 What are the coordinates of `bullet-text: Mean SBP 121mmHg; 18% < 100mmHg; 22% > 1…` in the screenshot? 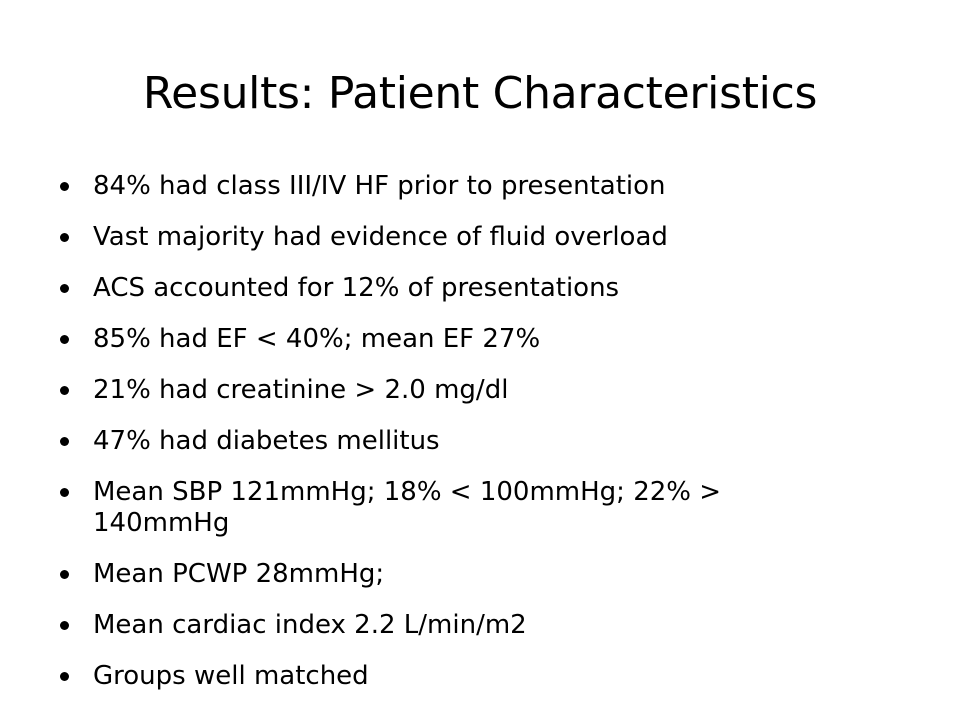 It's located at (407, 507).